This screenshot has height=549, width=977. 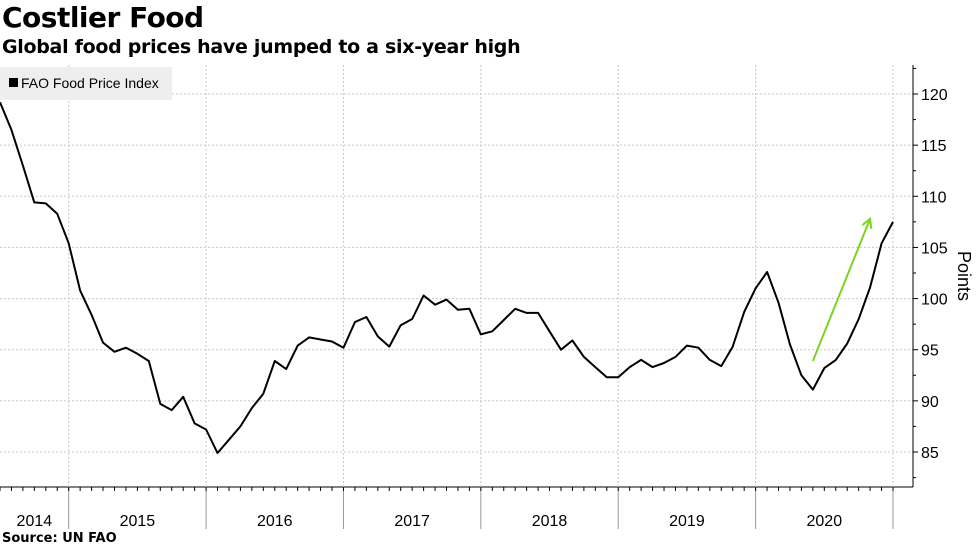 I want to click on y-tick-label: 105, so click(x=934, y=248).